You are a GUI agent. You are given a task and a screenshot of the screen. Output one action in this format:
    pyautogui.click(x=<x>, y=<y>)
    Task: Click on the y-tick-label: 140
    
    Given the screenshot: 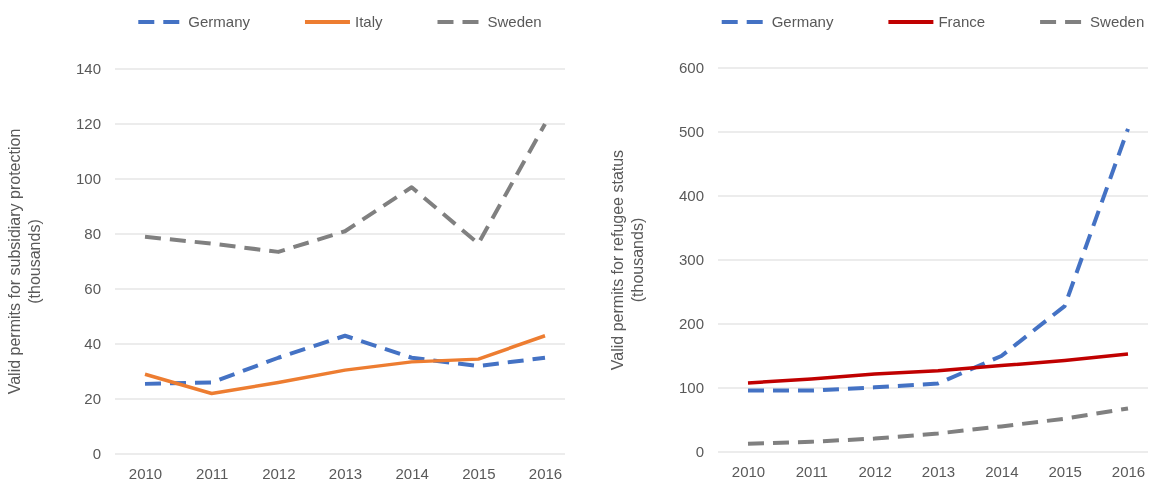 What is the action you would take?
    pyautogui.click(x=88, y=69)
    